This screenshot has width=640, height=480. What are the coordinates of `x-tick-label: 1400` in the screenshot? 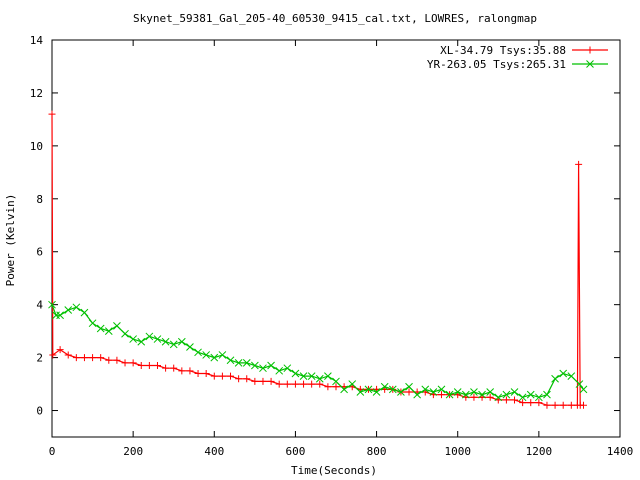 It's located at (620, 451).